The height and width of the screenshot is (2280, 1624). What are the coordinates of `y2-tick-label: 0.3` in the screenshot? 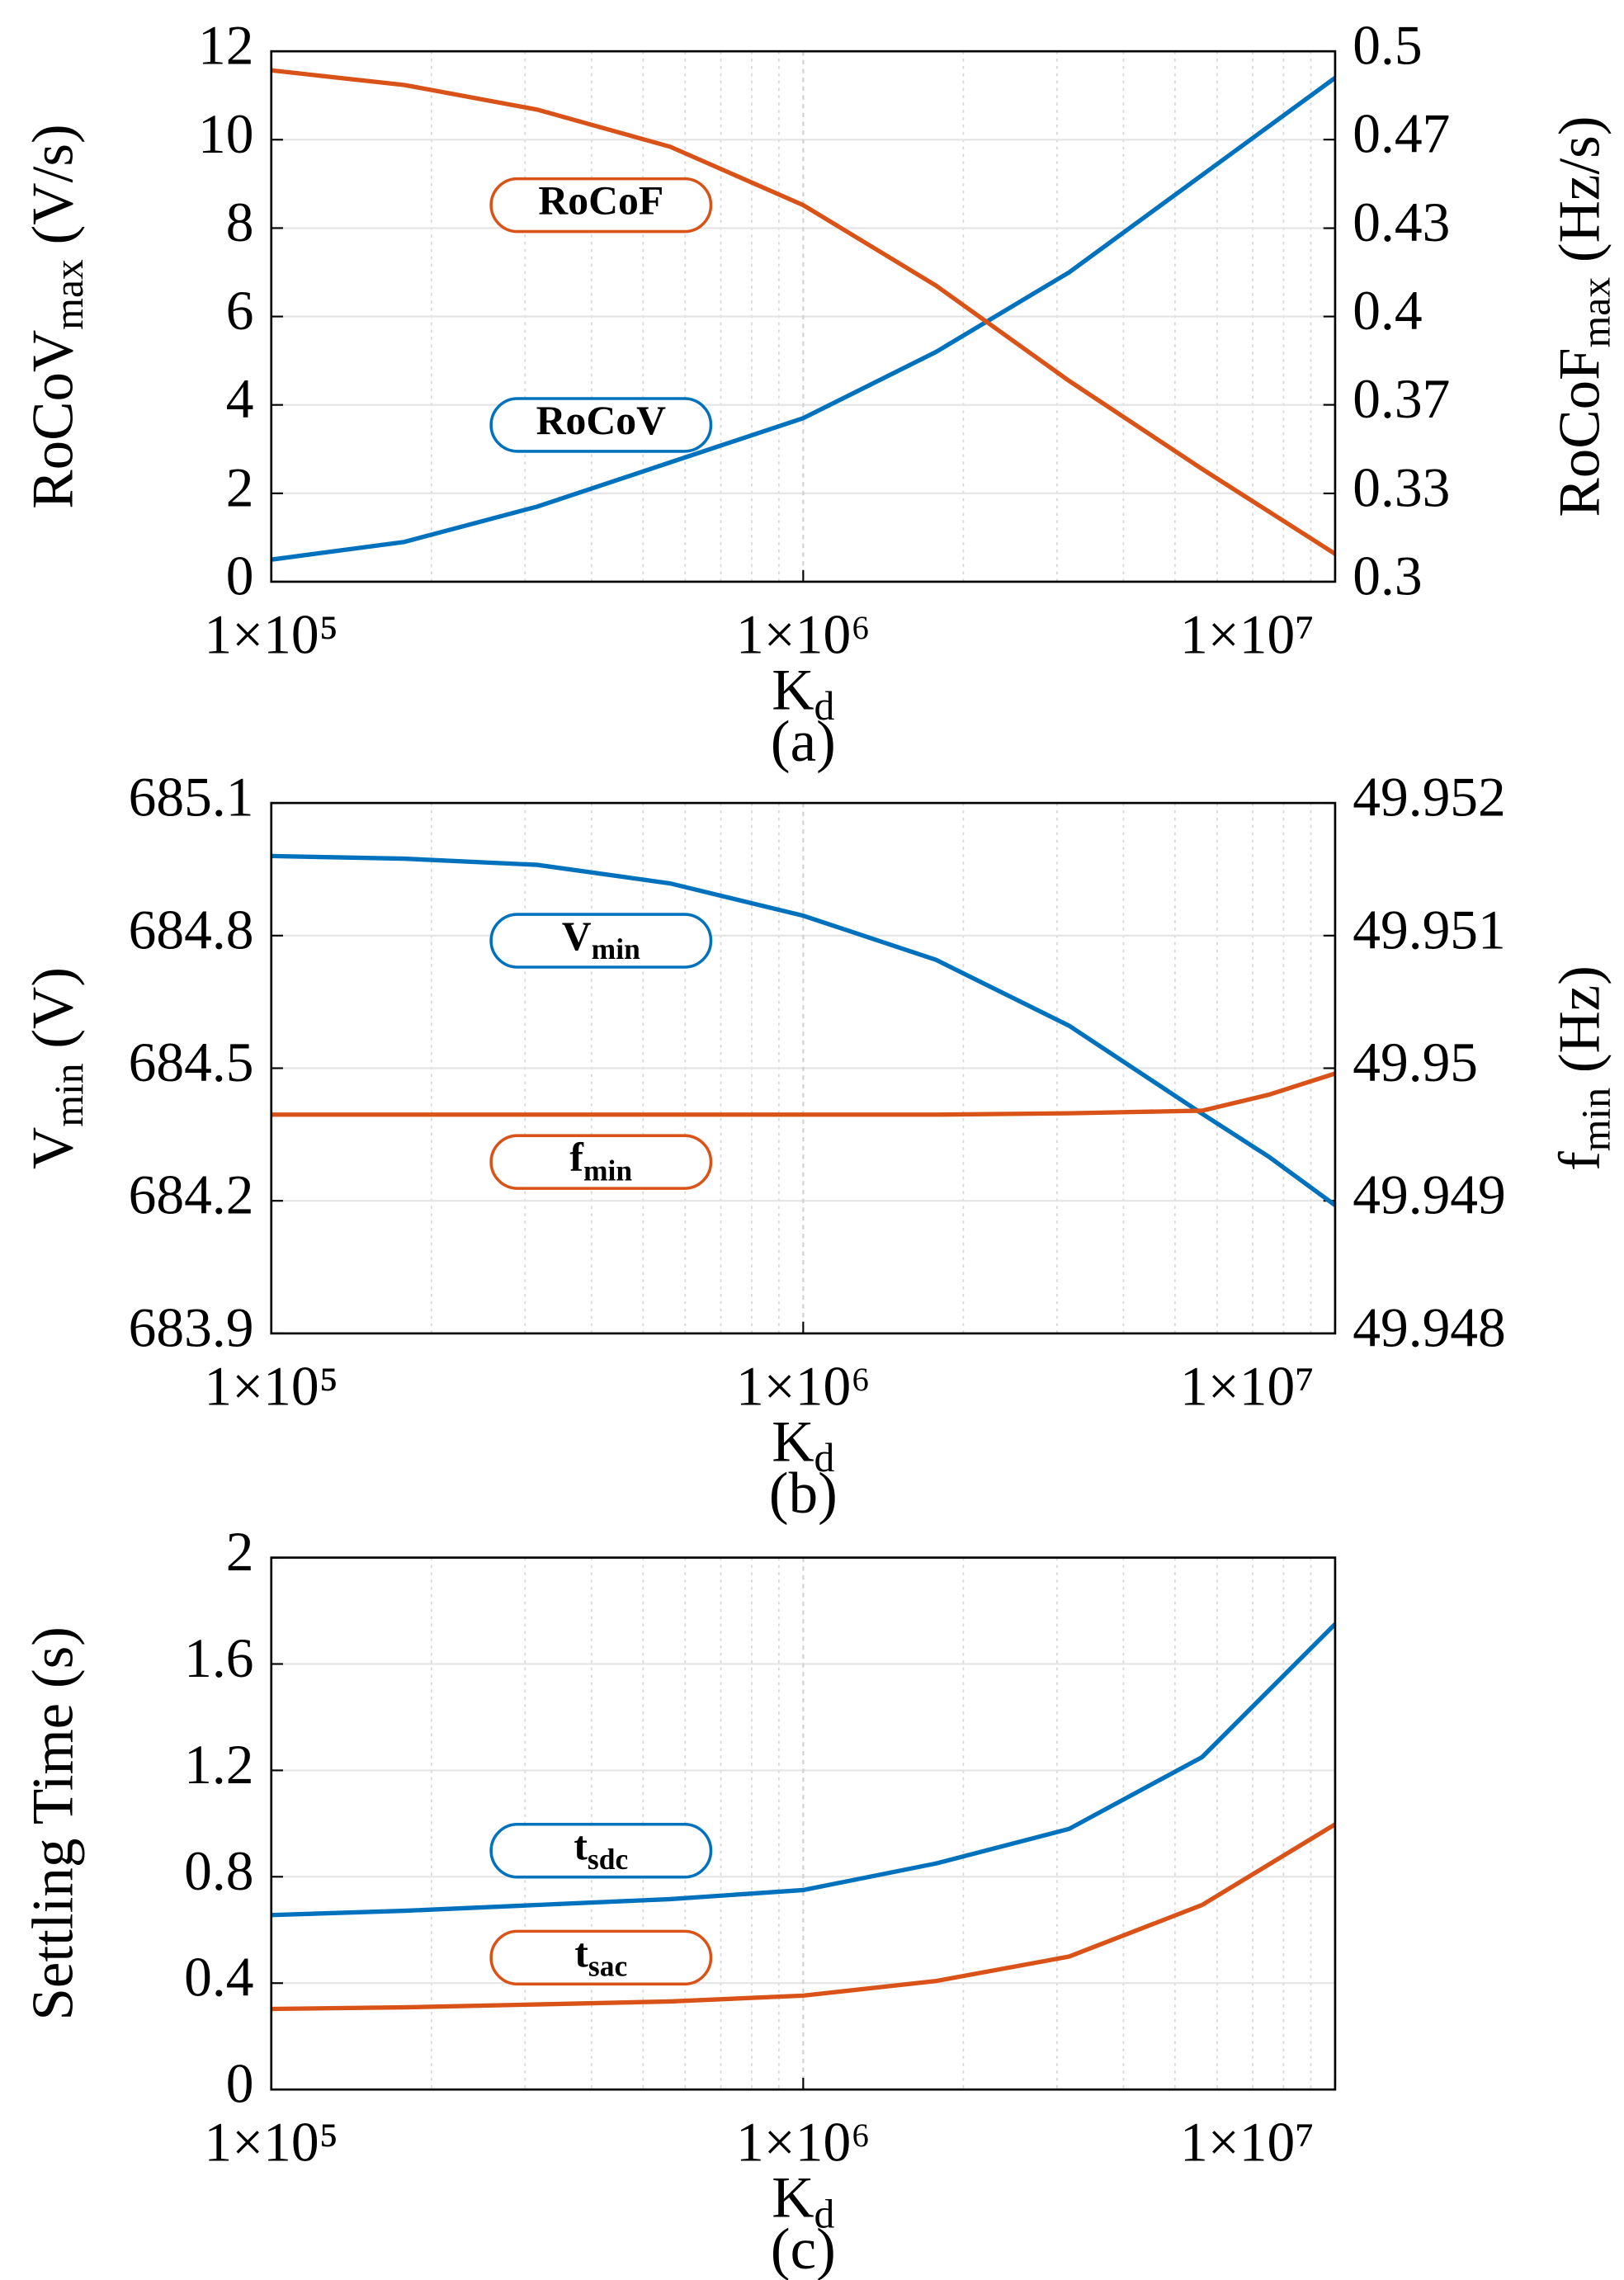 It's located at (1387, 576).